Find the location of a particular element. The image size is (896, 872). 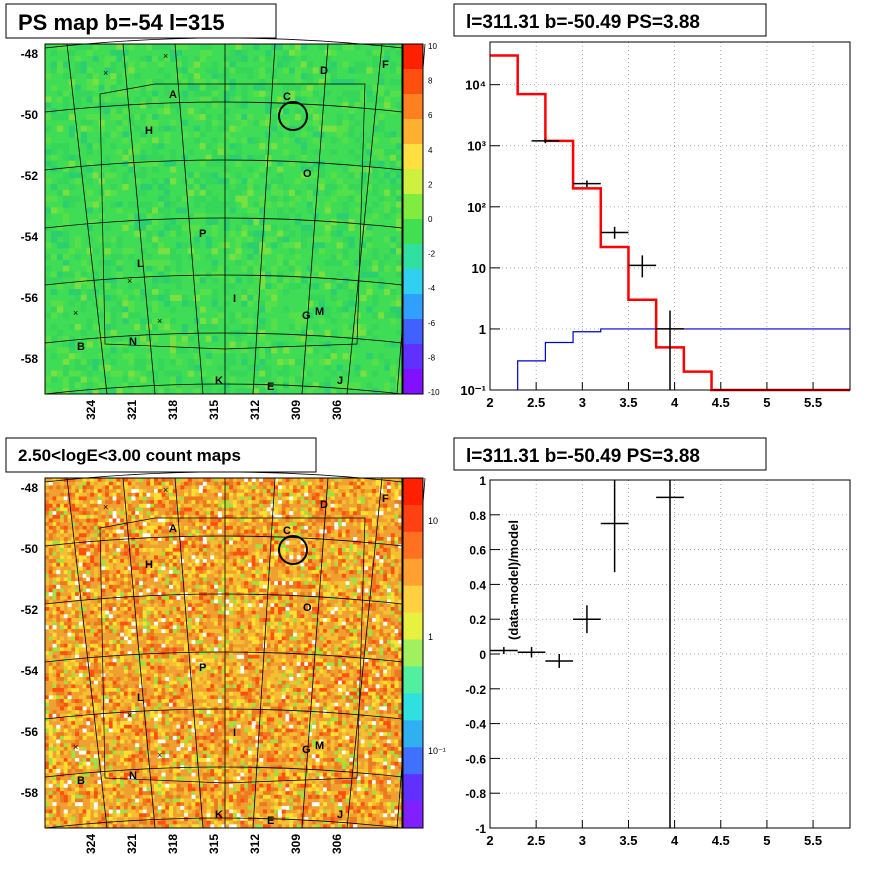

map-x-tick: 318 is located at coordinates (173, 844).